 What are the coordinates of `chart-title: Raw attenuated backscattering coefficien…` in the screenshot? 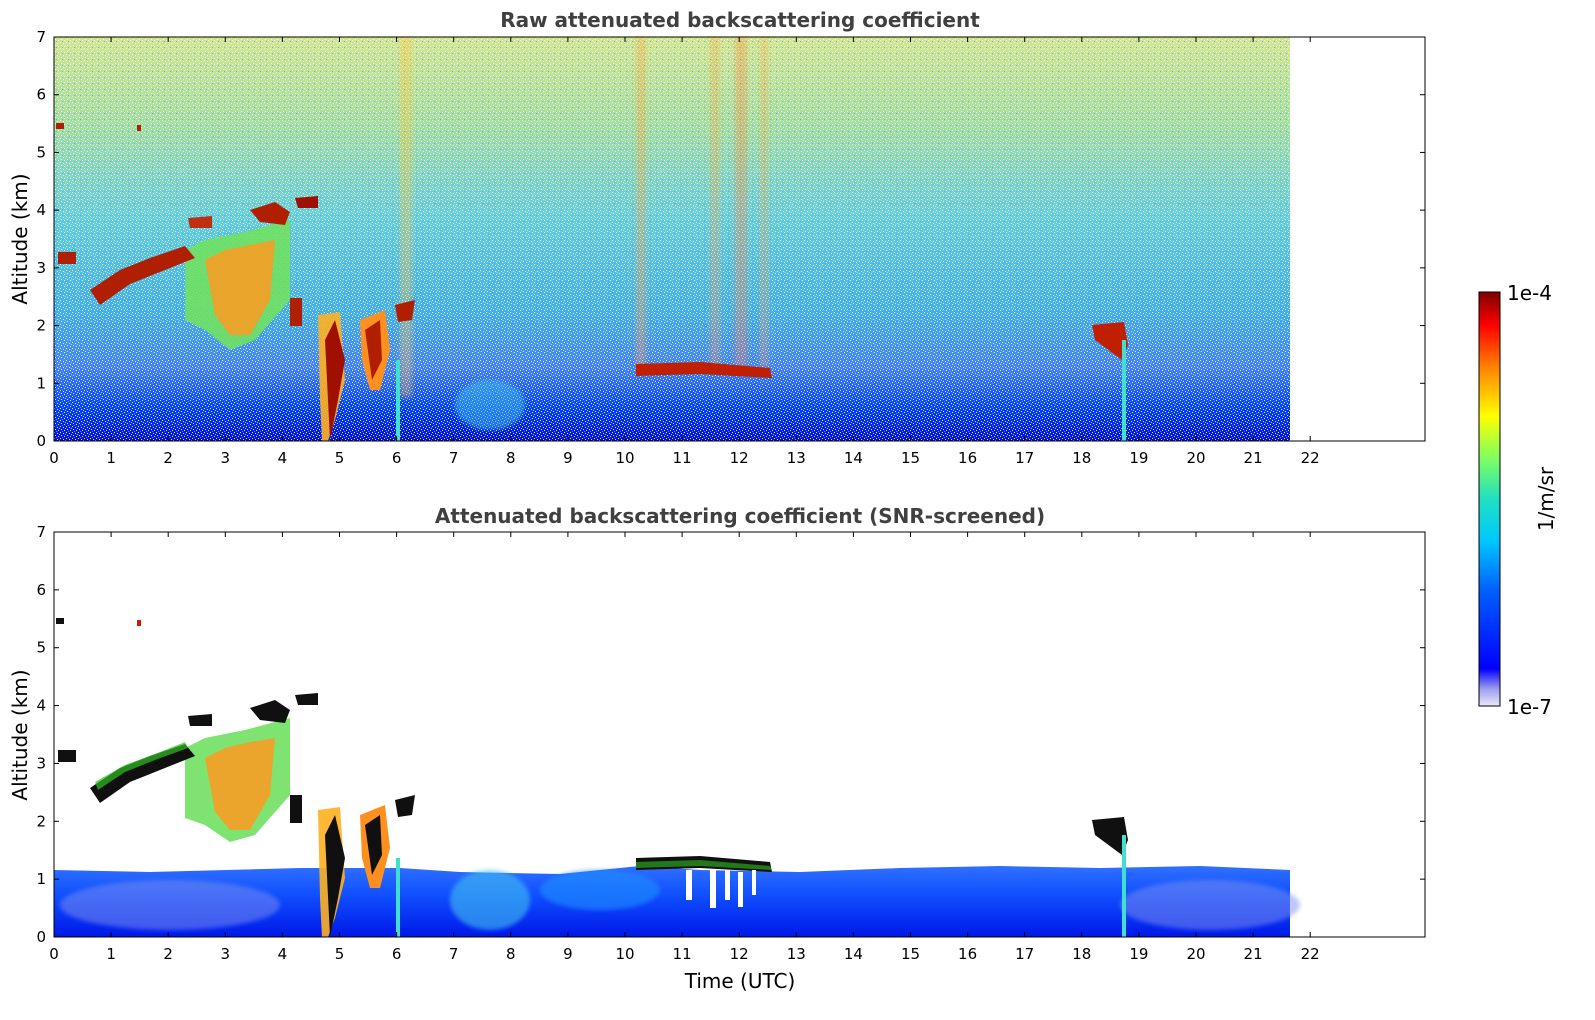 It's located at (740, 20).